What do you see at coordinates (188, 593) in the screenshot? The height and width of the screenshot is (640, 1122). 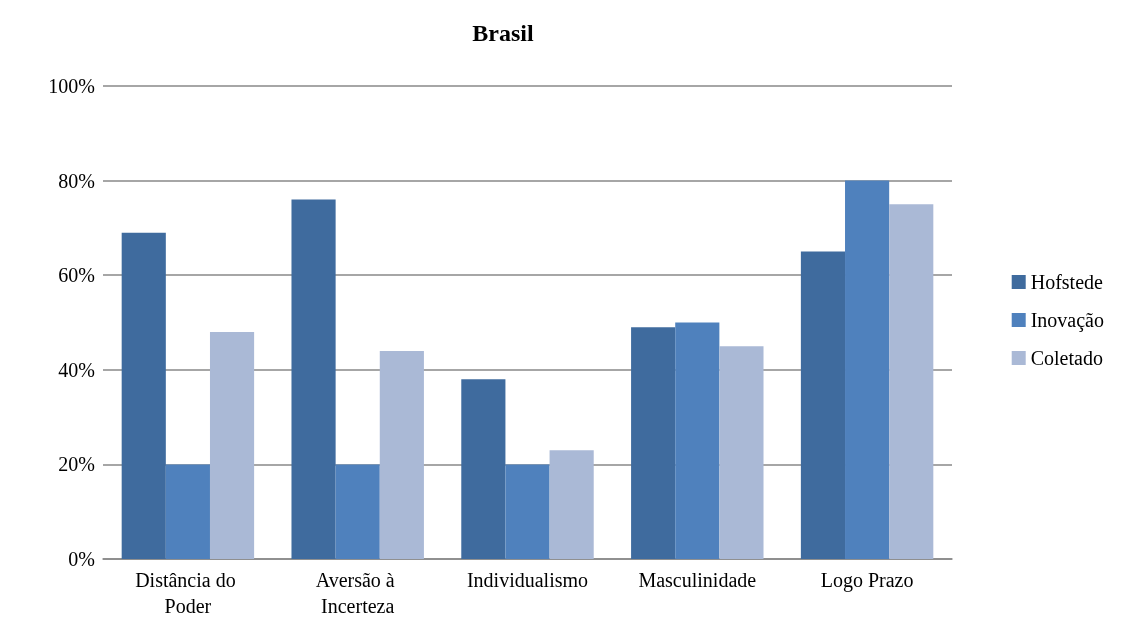 I see `x-tick-label: Distância do Poder` at bounding box center [188, 593].